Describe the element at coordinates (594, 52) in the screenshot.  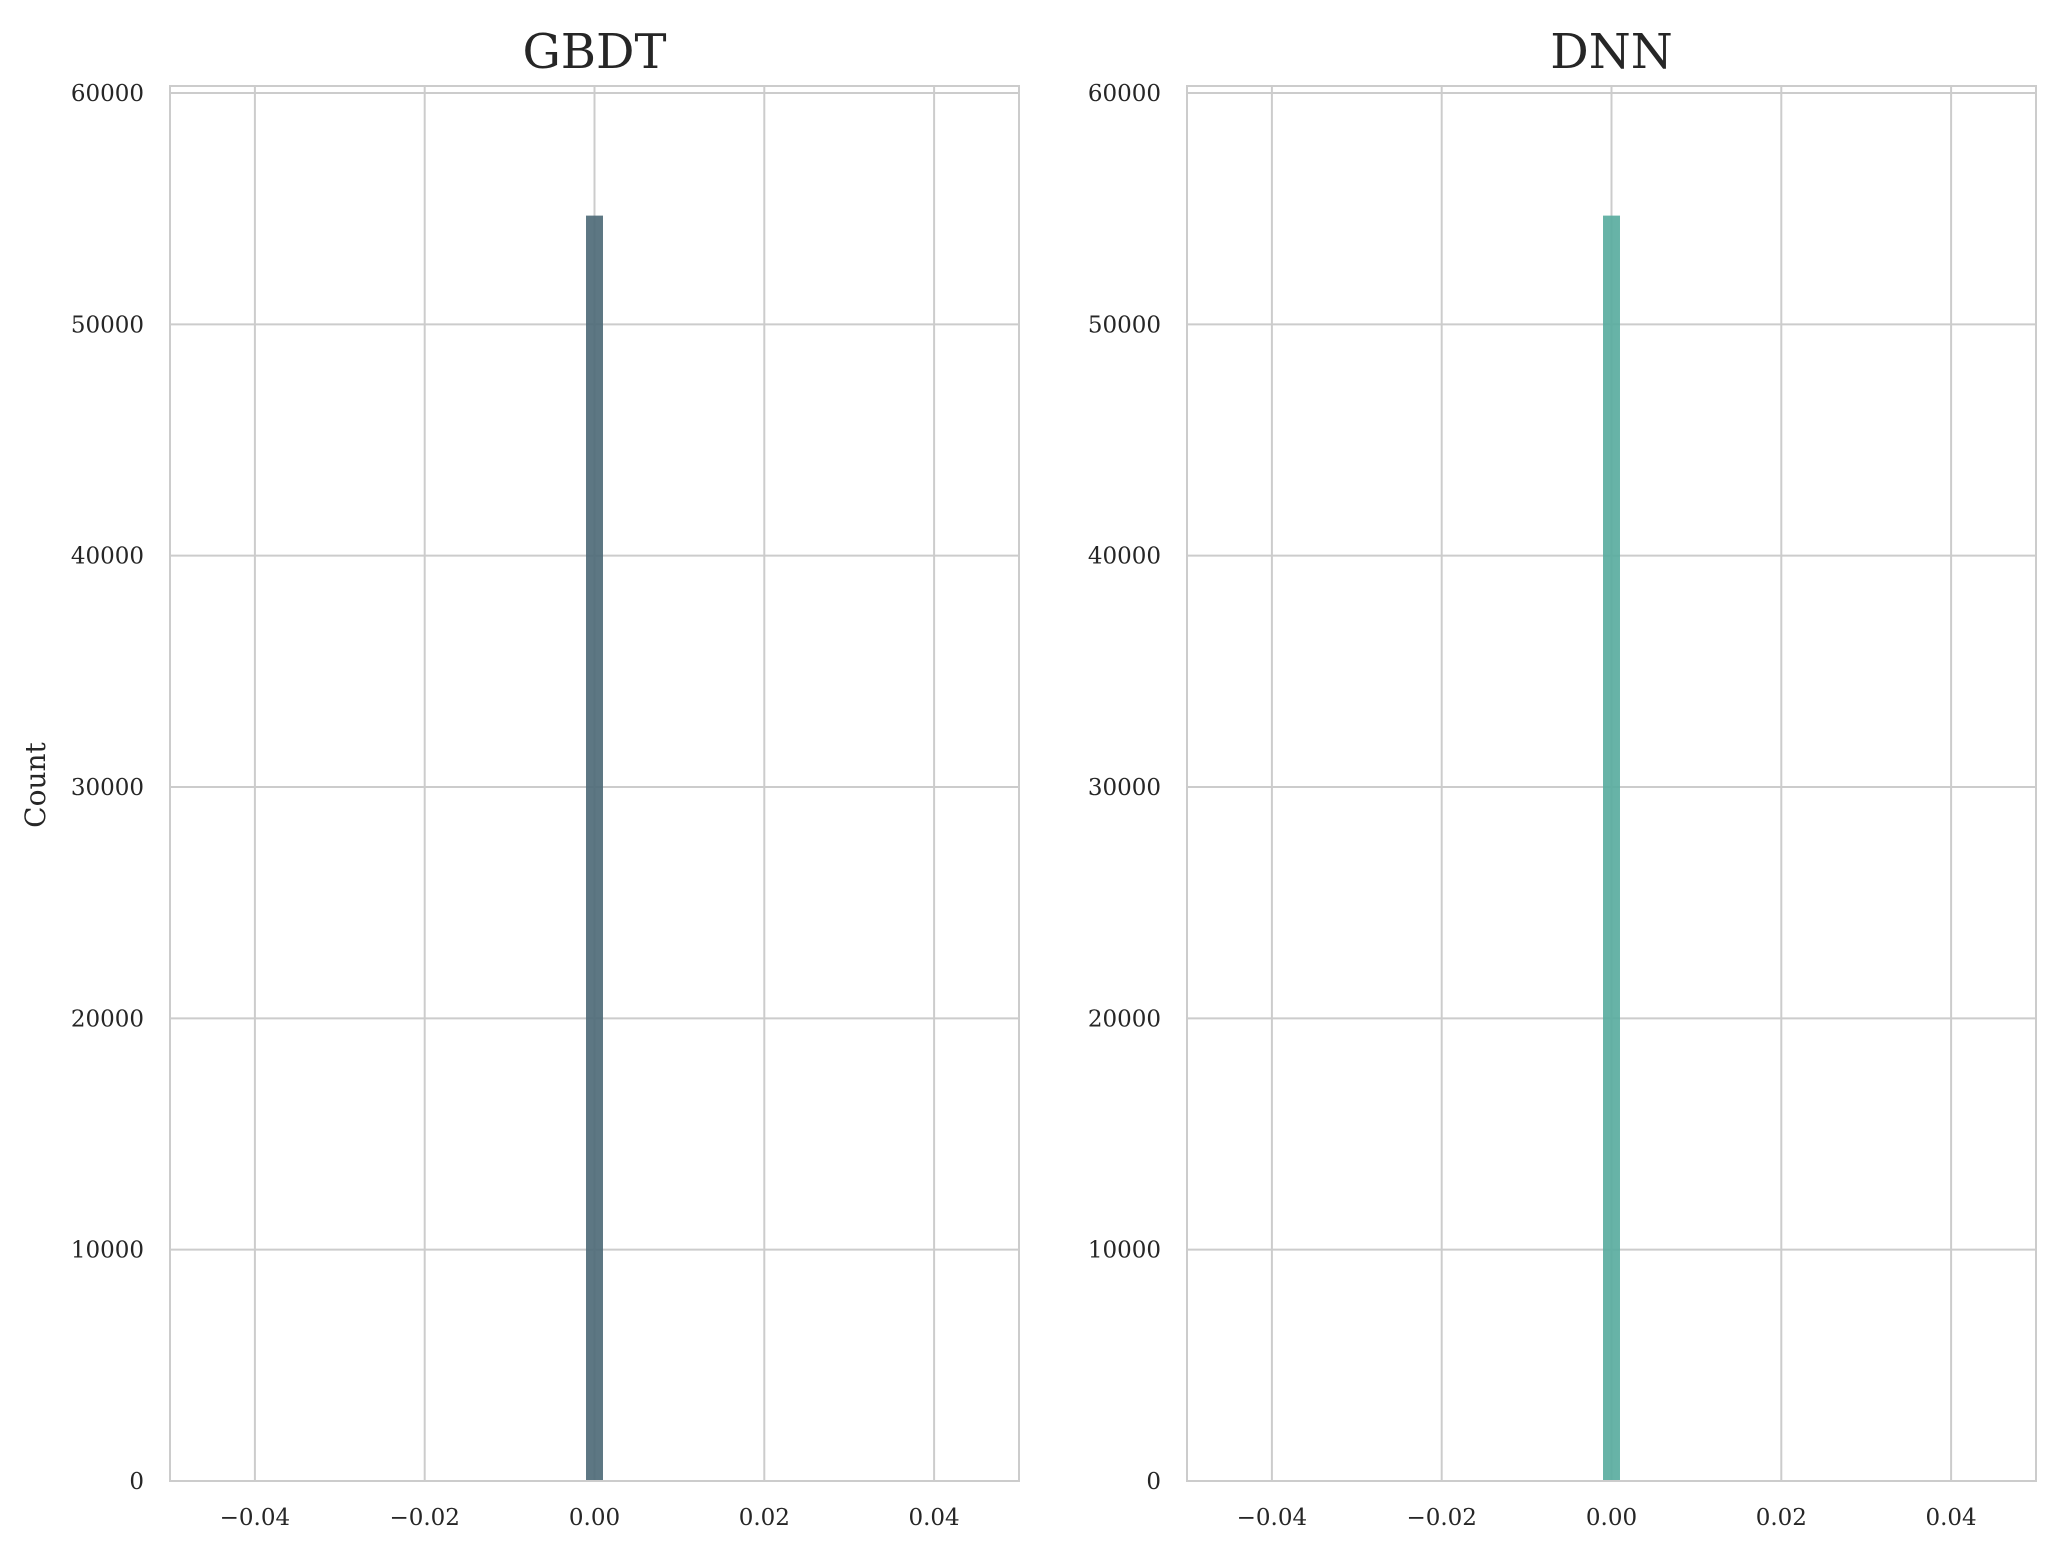
I see `panel-title: GBDT` at that location.